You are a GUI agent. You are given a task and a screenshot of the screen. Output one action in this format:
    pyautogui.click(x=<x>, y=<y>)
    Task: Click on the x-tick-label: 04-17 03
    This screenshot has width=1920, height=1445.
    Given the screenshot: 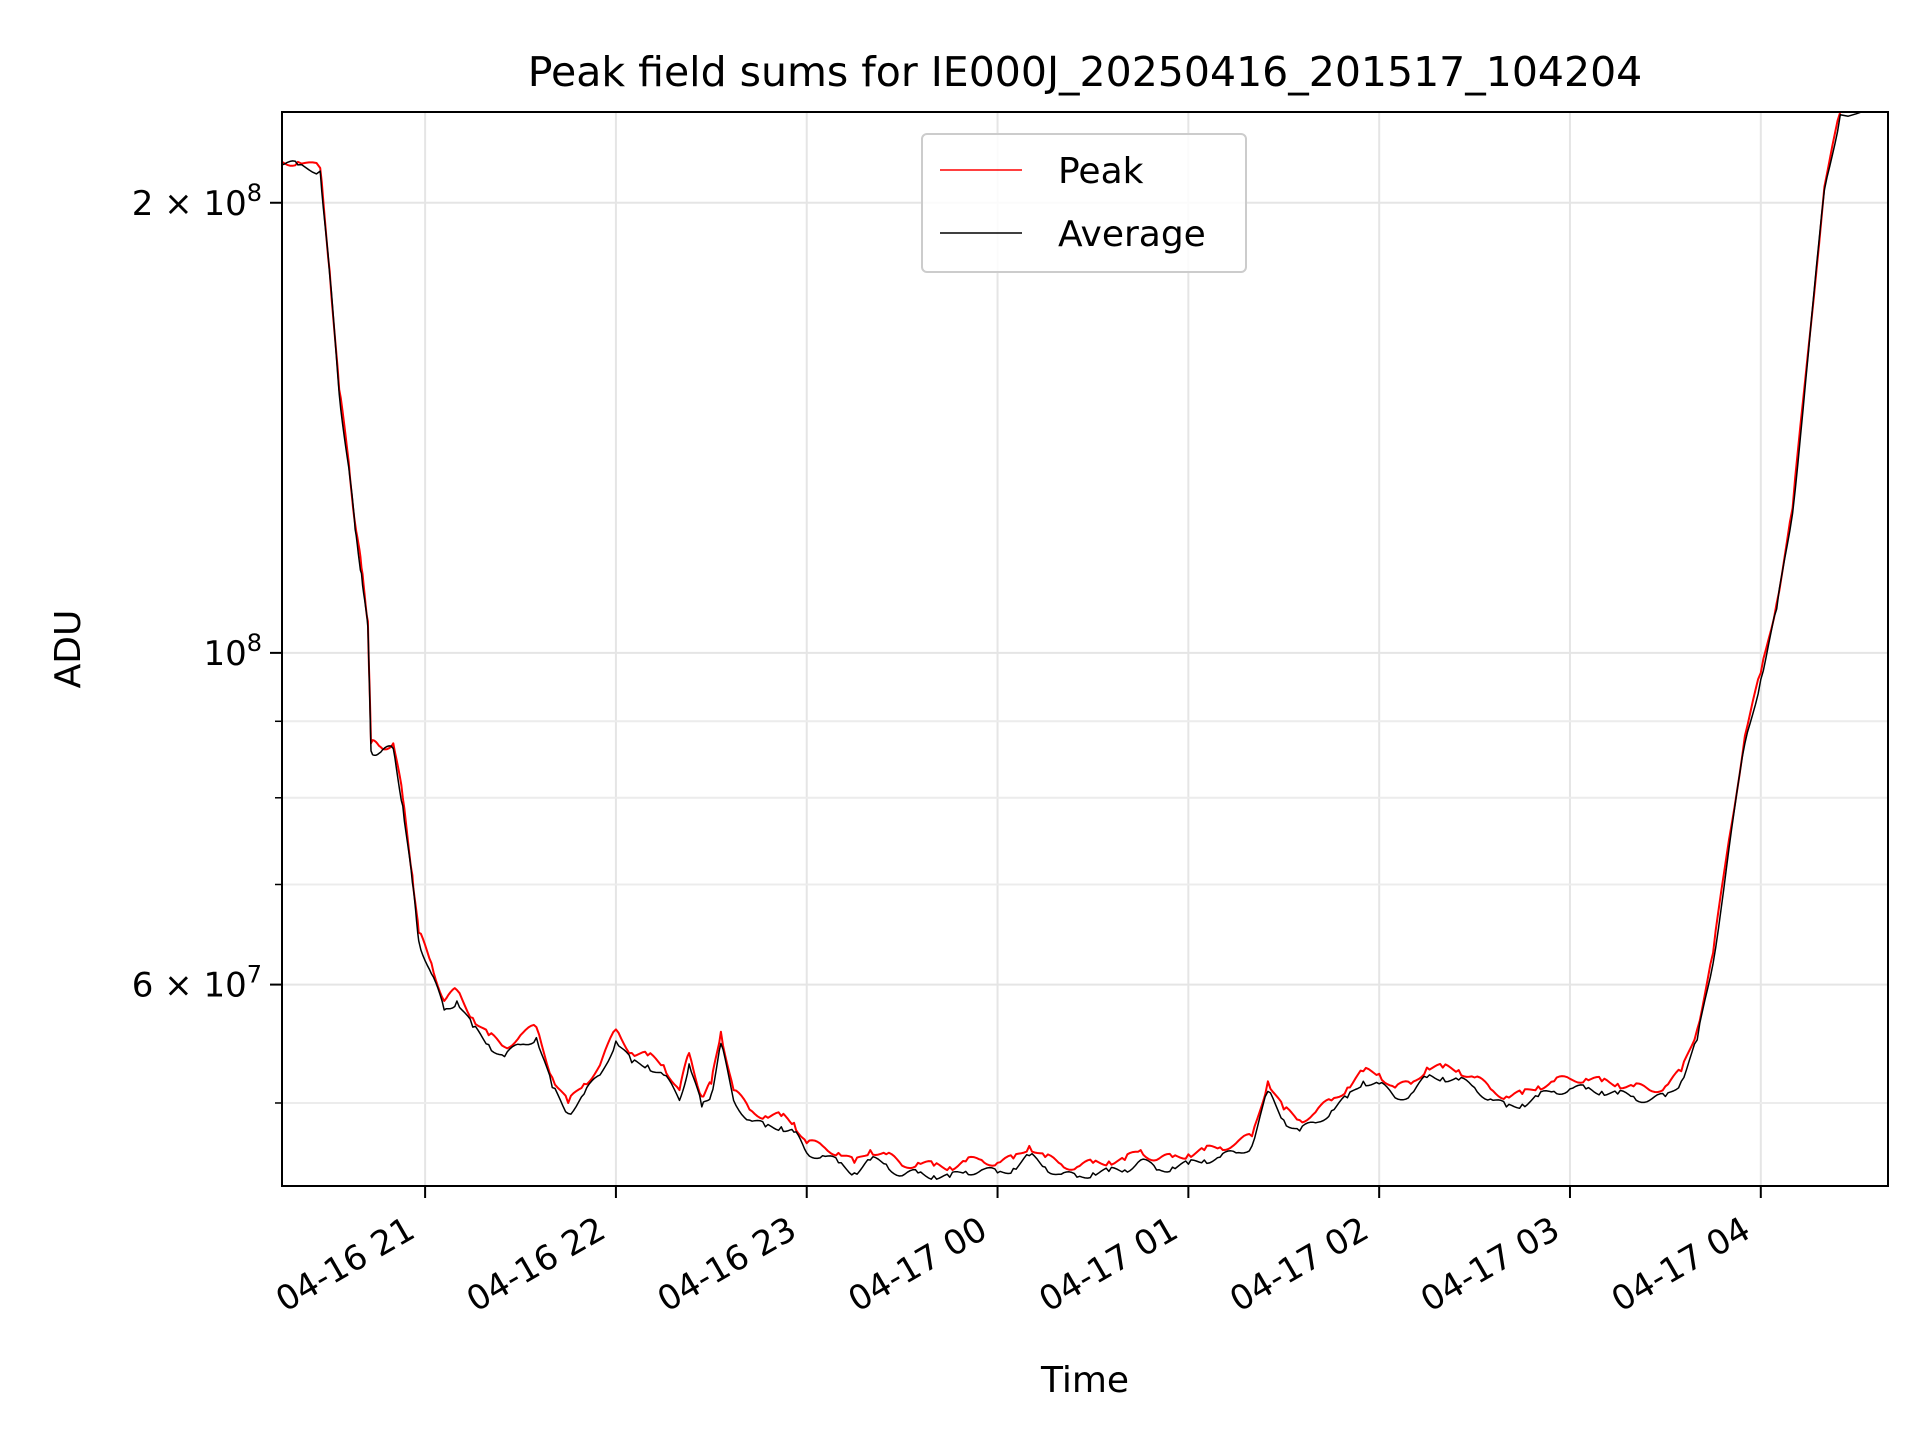 What is the action you would take?
    pyautogui.click(x=1490, y=1264)
    